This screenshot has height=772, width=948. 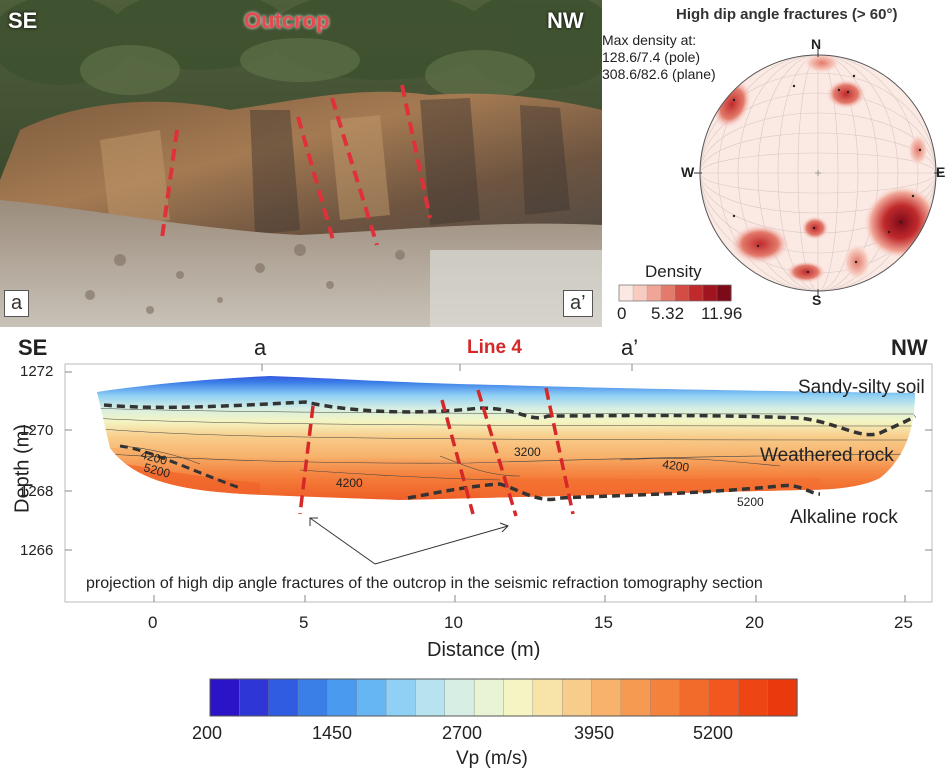 I want to click on contour-labels: 4200 5200 4200 3200 4200 5200, so click(x=451, y=477).